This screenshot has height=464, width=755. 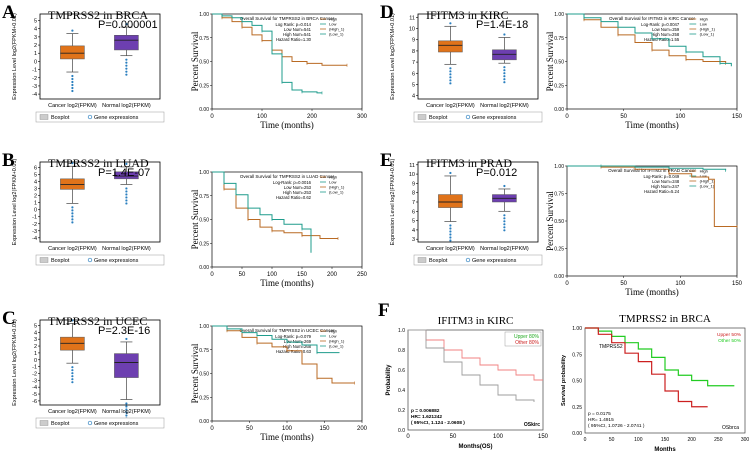 I want to click on km-stat-line: Low Num=253, so click(x=298, y=187).